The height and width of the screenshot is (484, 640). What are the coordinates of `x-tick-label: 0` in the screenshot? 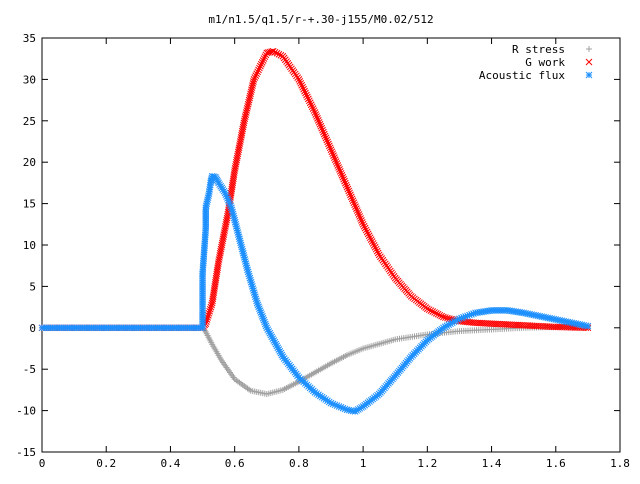 It's located at (42, 463).